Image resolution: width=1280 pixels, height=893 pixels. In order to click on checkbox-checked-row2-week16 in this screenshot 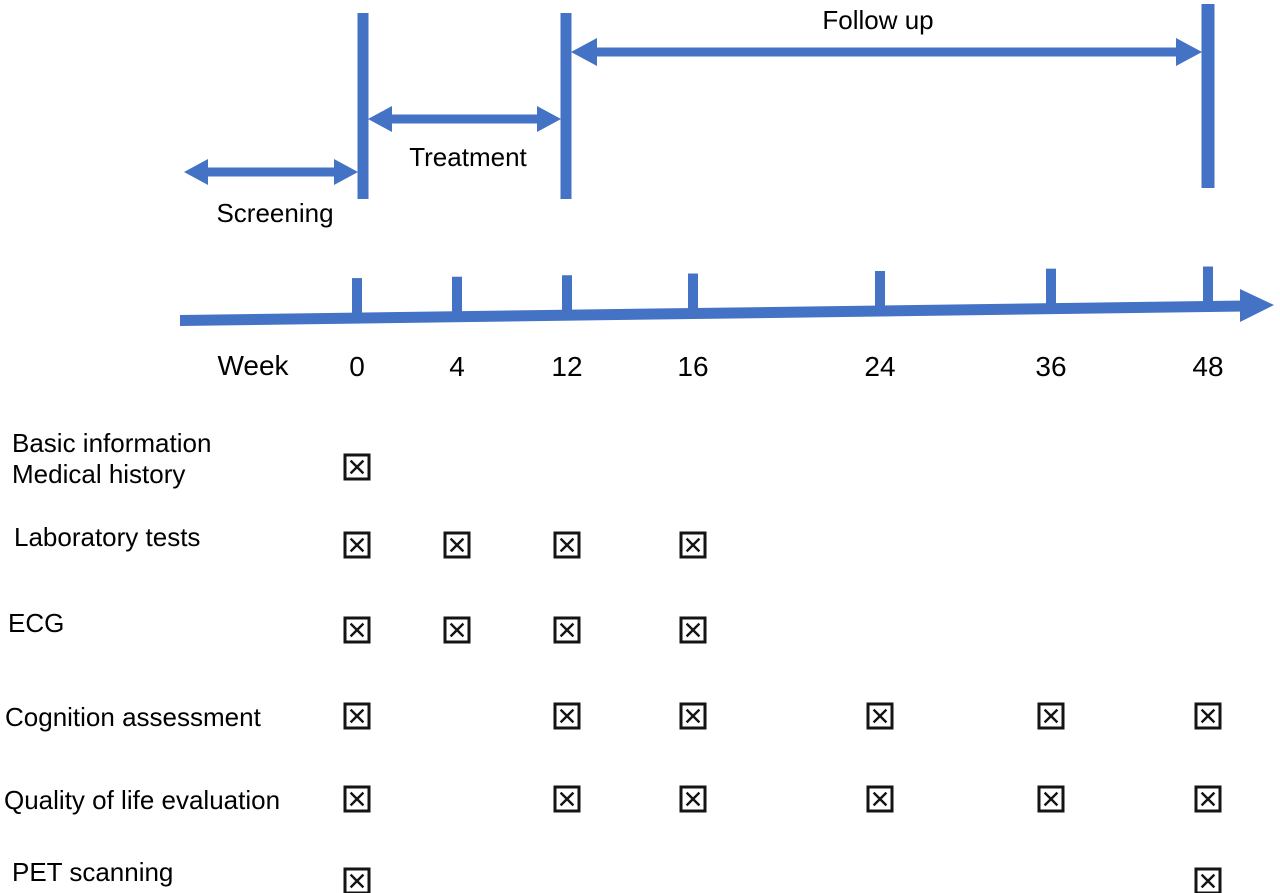, I will do `click(693, 630)`.